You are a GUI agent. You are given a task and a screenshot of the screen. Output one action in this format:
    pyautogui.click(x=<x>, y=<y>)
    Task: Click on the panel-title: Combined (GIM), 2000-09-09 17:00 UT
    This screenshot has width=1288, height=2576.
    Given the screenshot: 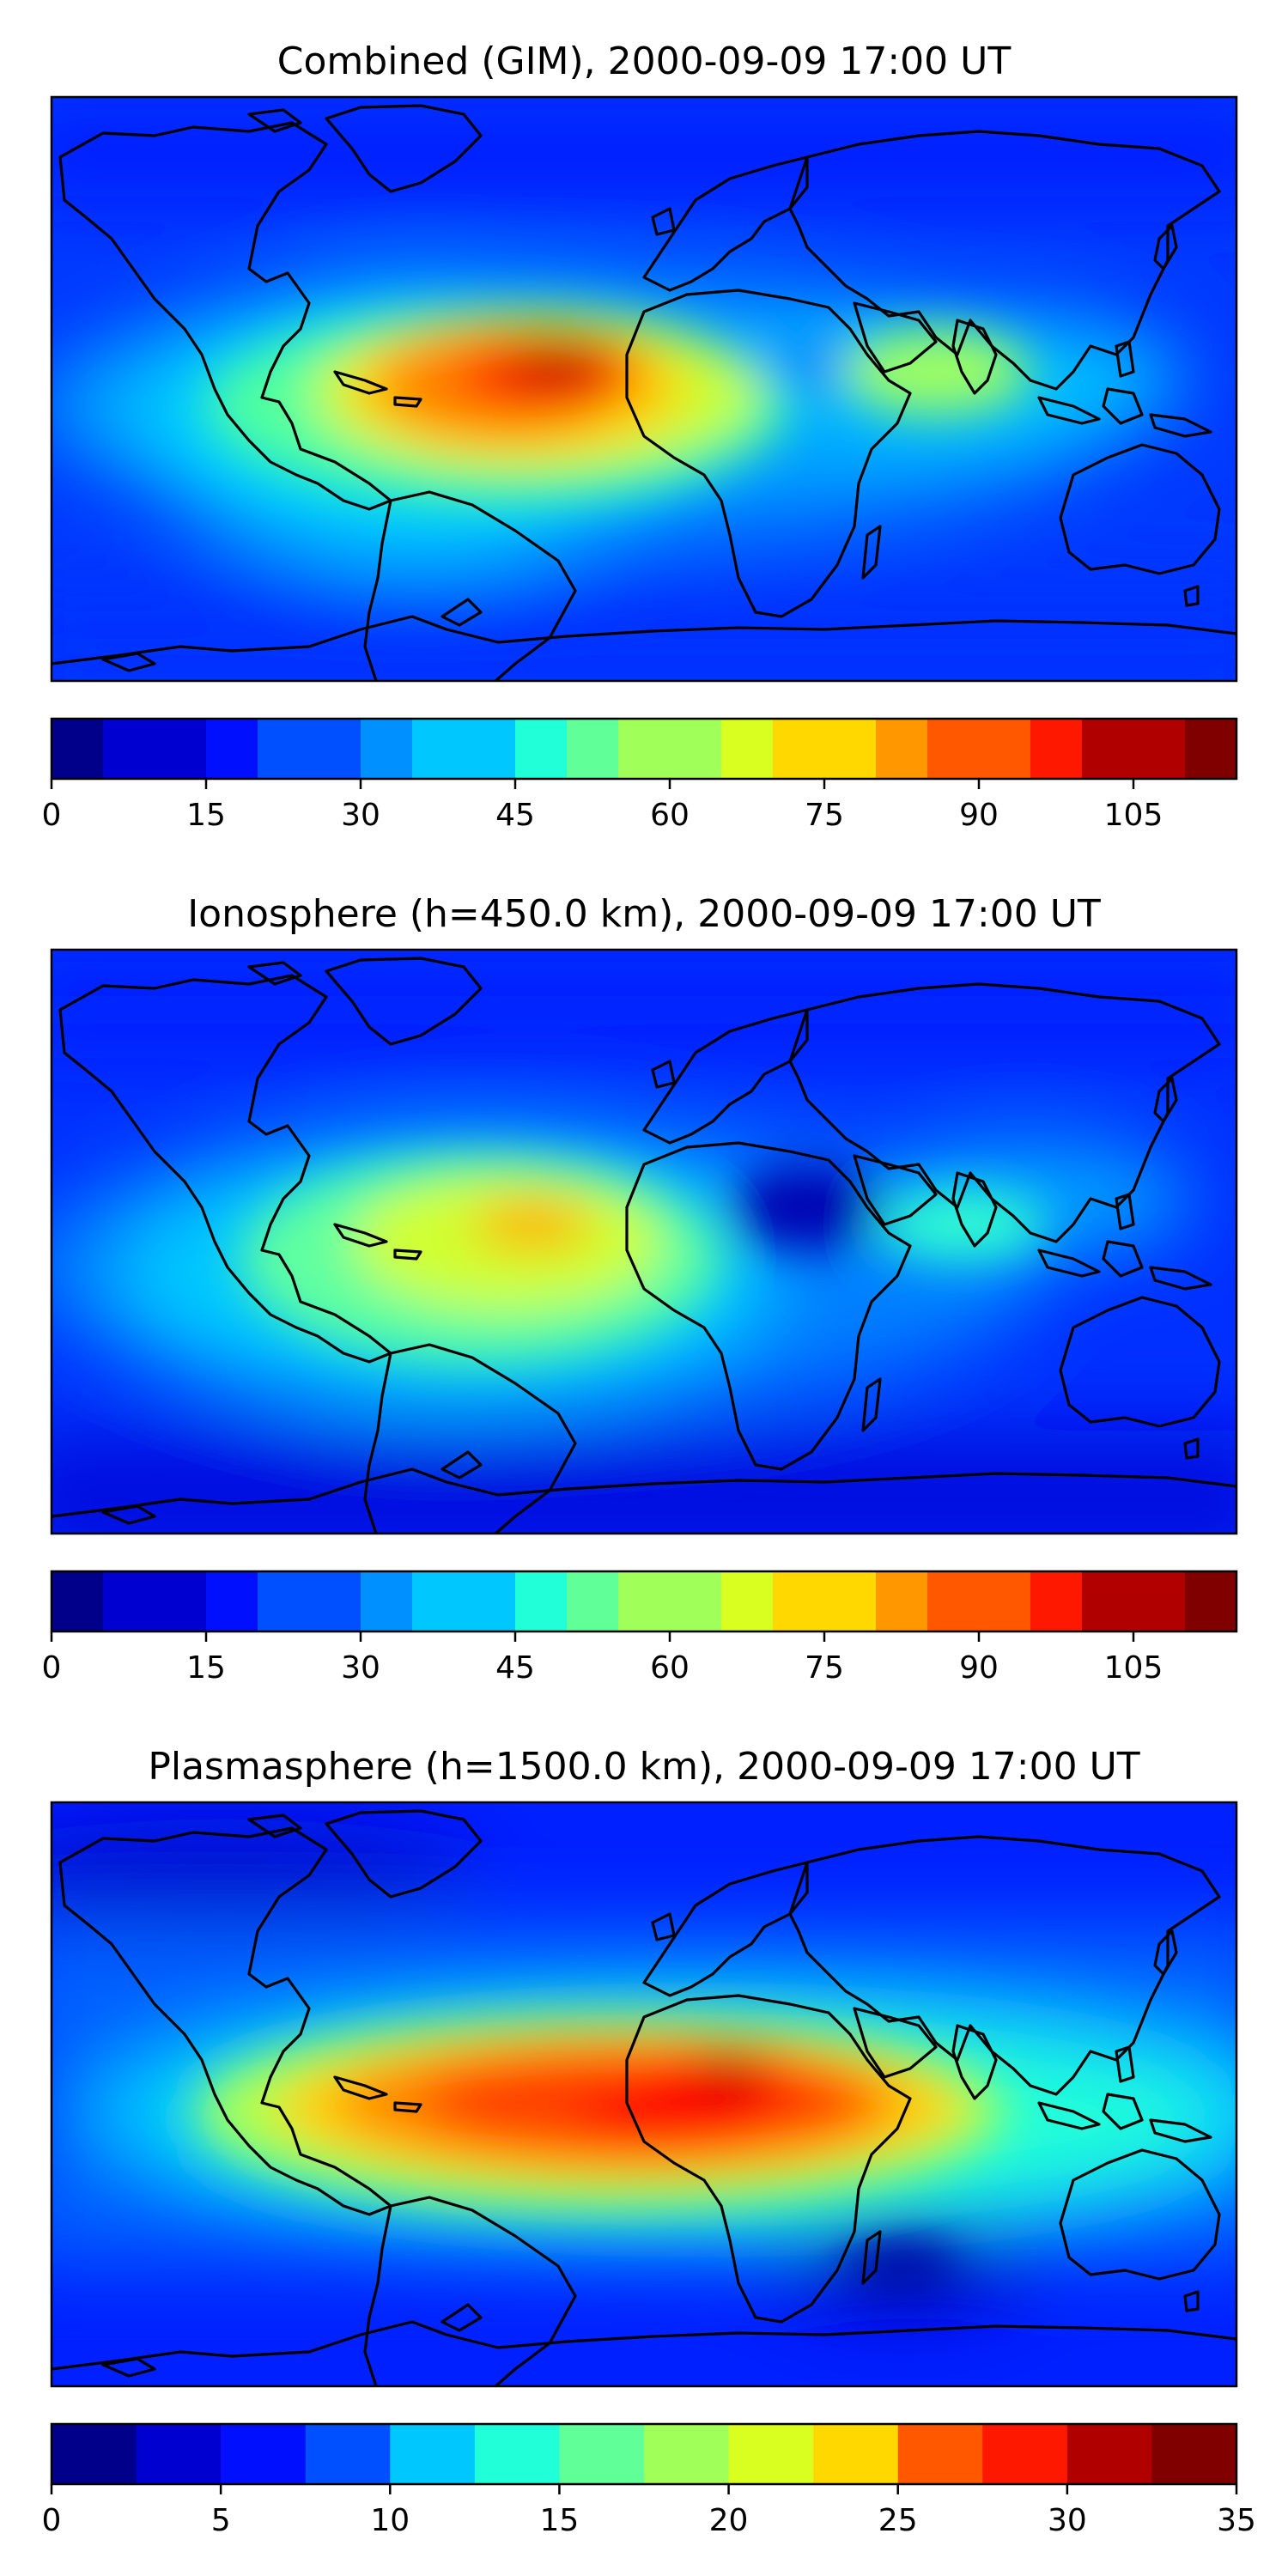 What is the action you would take?
    pyautogui.click(x=644, y=61)
    